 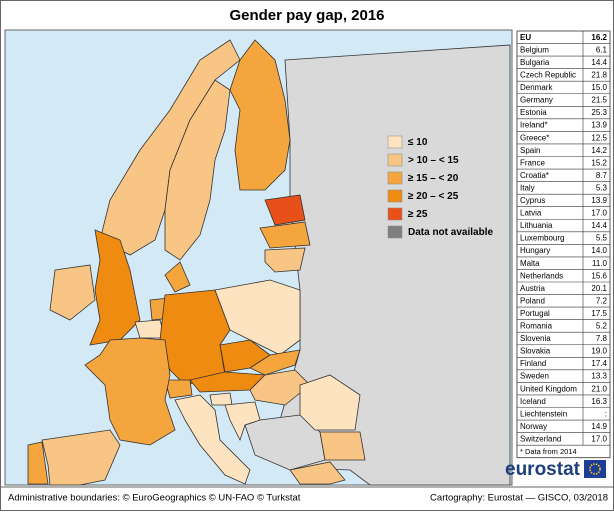 I want to click on gap-value: 13.3, so click(x=599, y=376).